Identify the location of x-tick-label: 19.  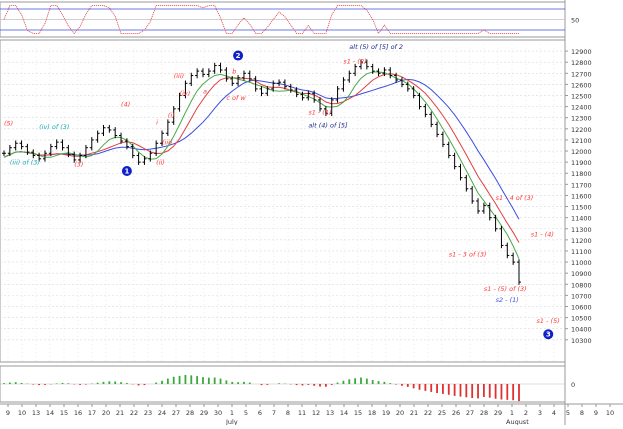
(386, 413).